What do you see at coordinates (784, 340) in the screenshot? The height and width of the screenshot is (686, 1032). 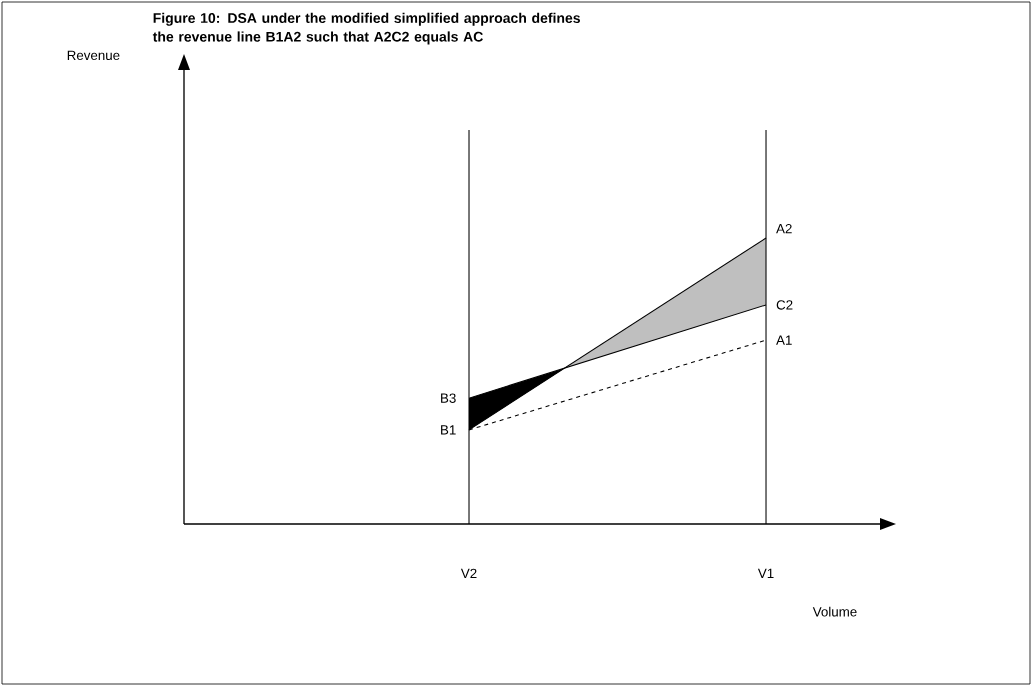 I see `annotation: A1` at bounding box center [784, 340].